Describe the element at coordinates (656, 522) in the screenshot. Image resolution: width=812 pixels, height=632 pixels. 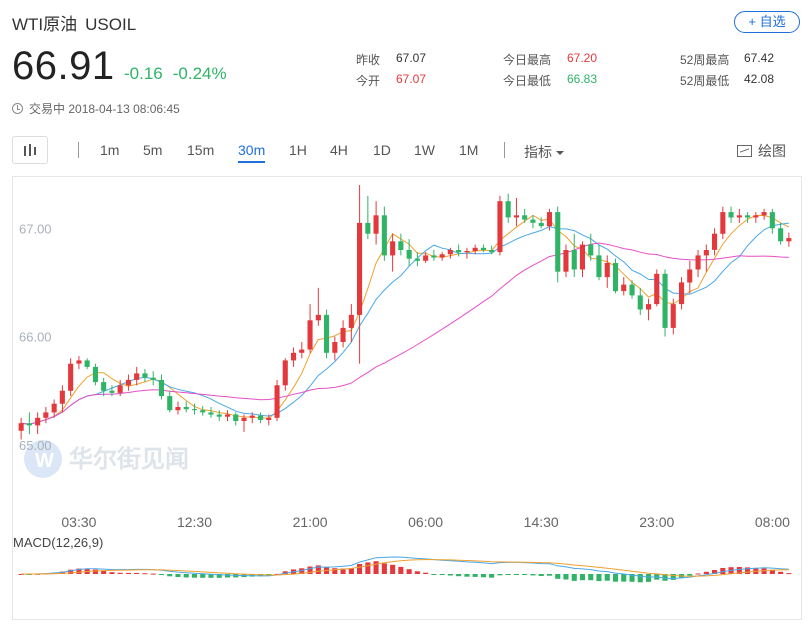
I see `x-tick-label: 23:00` at that location.